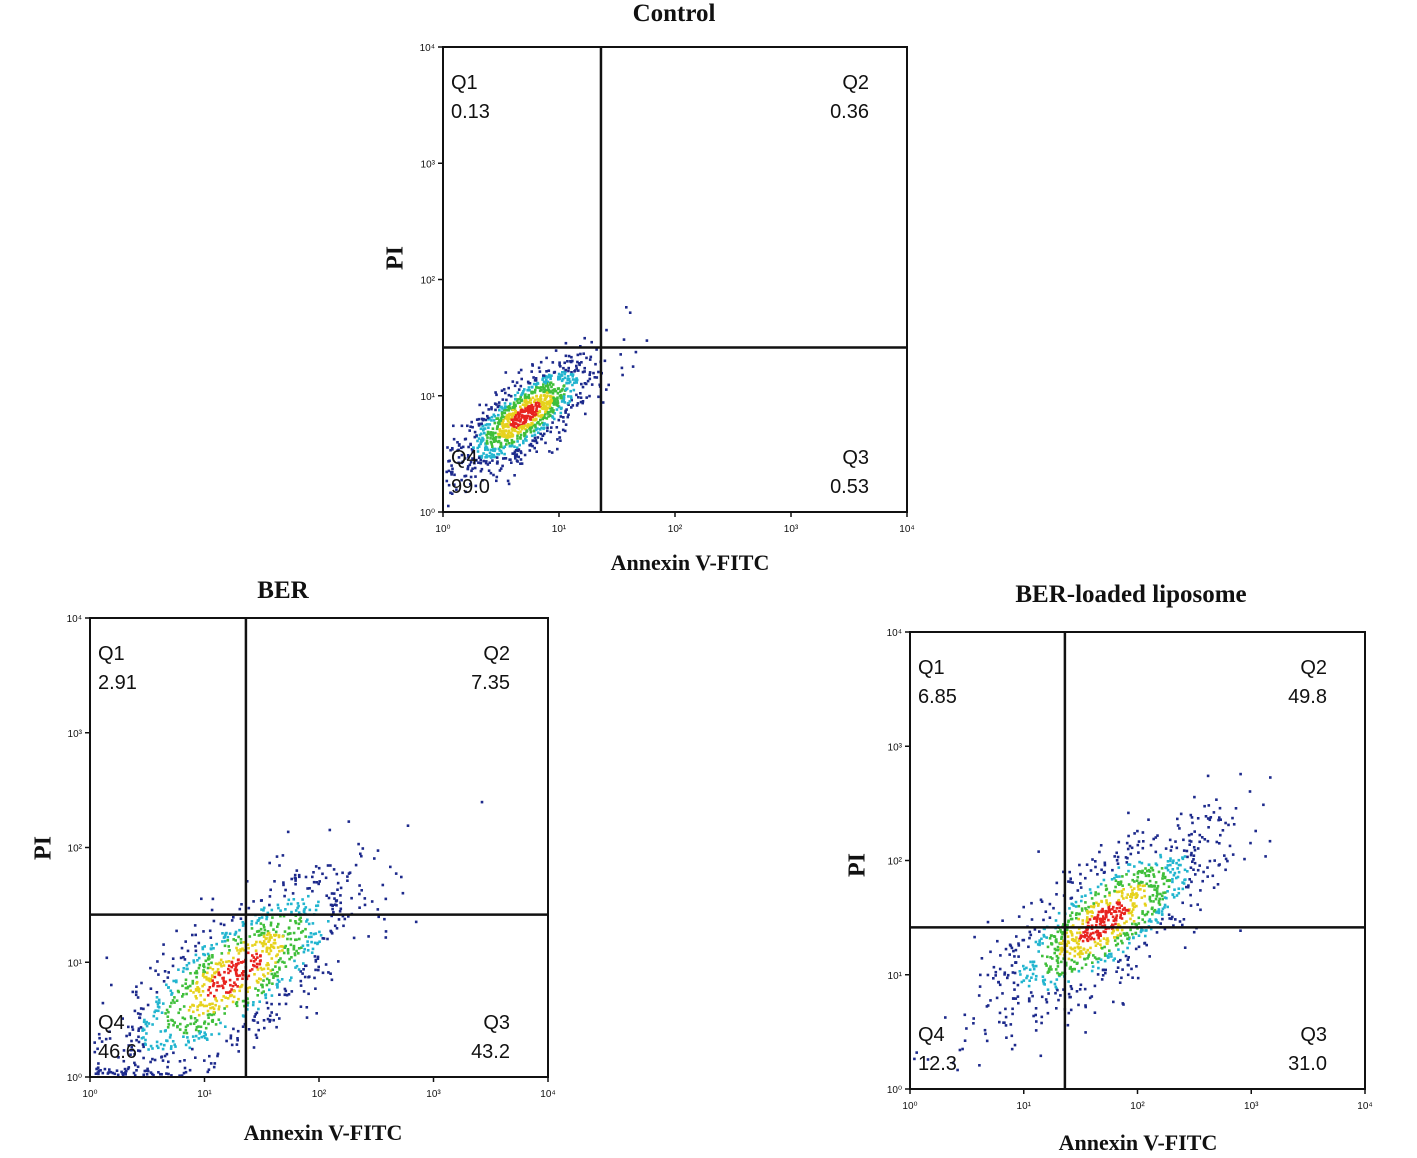  I want to click on x-tick-label: 10¹, so click(1024, 1106).